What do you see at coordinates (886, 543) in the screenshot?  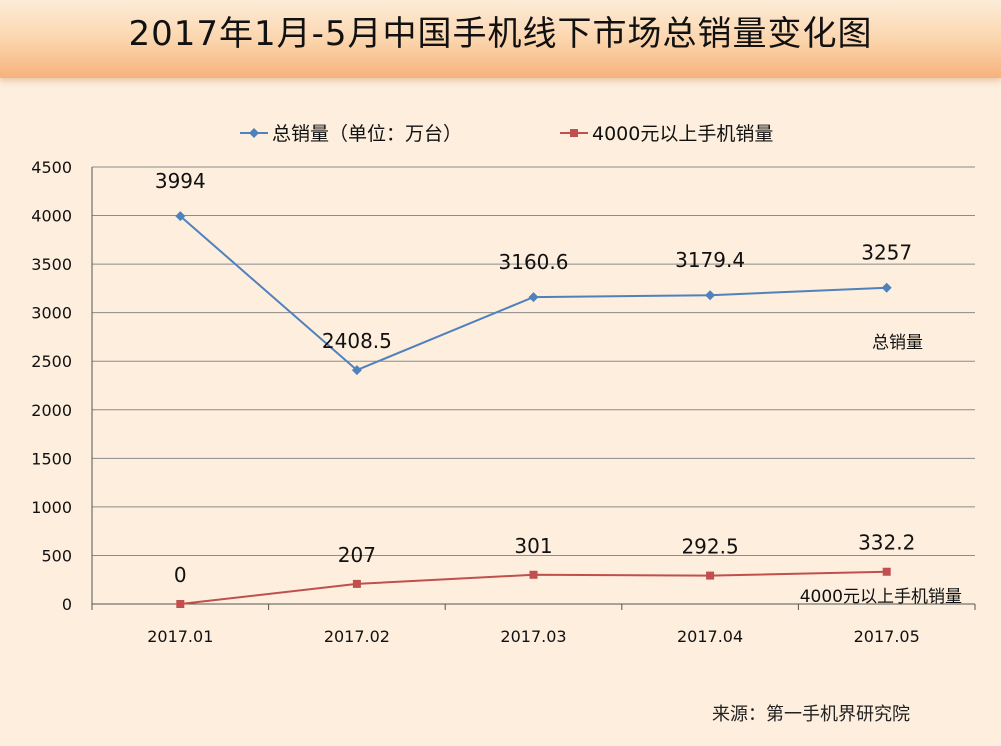 I see `data-label: 332.2` at bounding box center [886, 543].